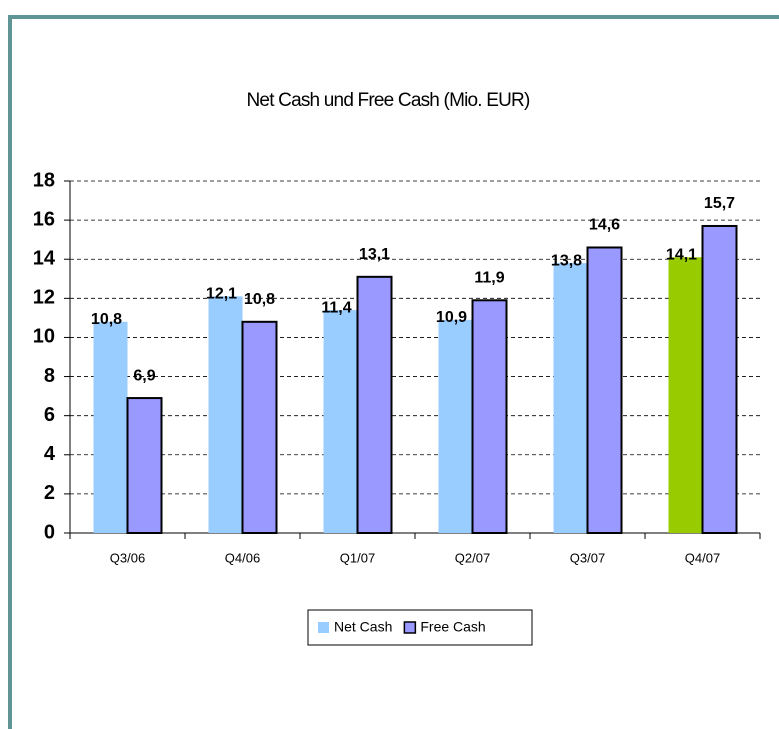 Image resolution: width=779 pixels, height=729 pixels. What do you see at coordinates (472, 557) in the screenshot?
I see `x-tick-label: Q2/07` at bounding box center [472, 557].